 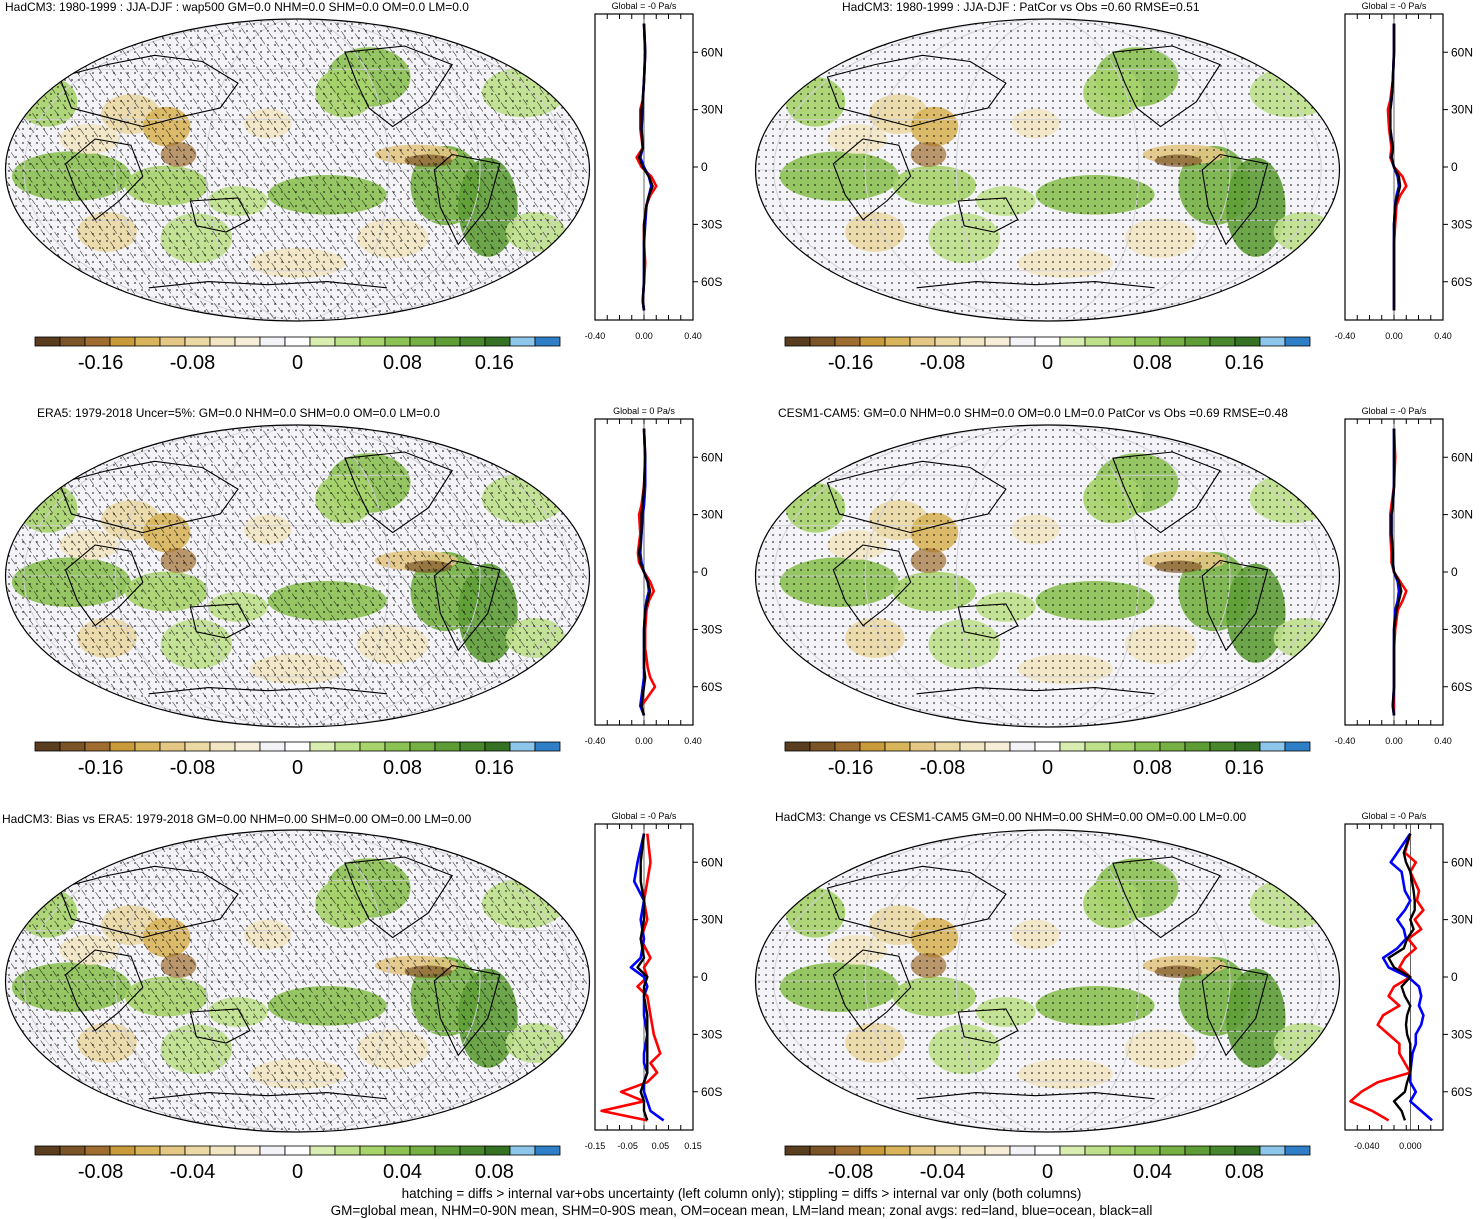 I want to click on y-tick-label: 60S, so click(x=711, y=282).